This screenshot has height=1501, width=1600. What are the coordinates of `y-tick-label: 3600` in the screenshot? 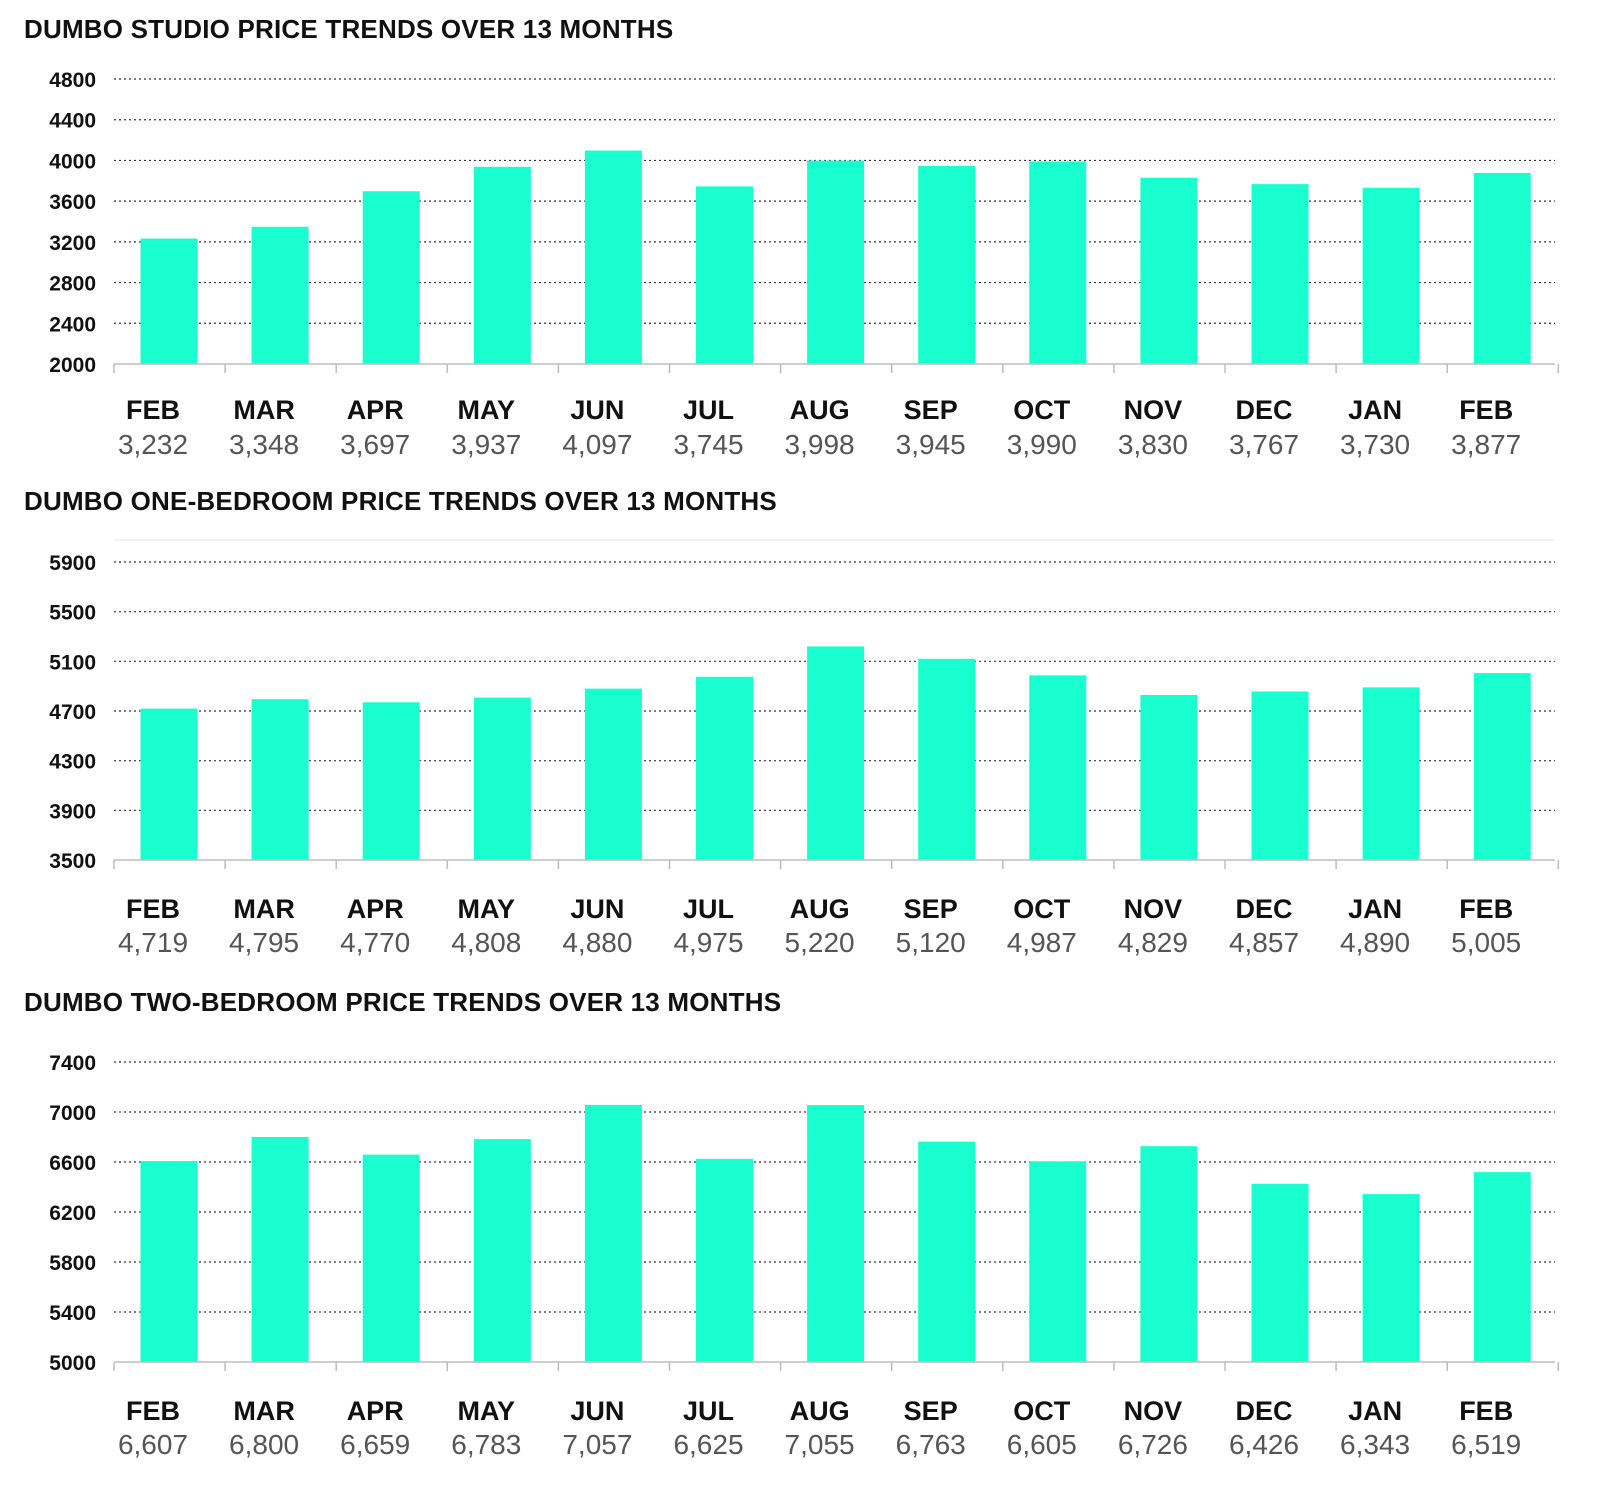 It's located at (72, 202).